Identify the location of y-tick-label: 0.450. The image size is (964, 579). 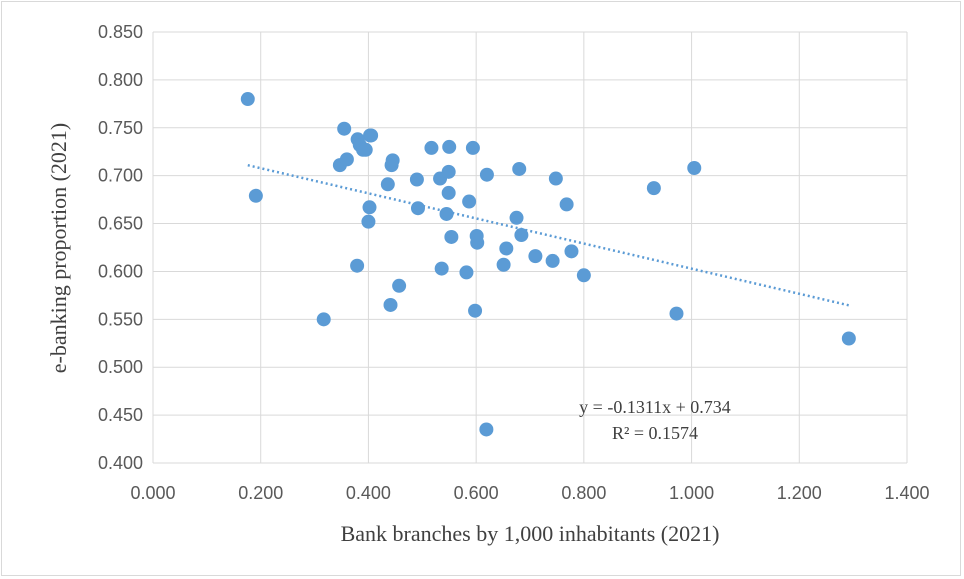
(120, 415).